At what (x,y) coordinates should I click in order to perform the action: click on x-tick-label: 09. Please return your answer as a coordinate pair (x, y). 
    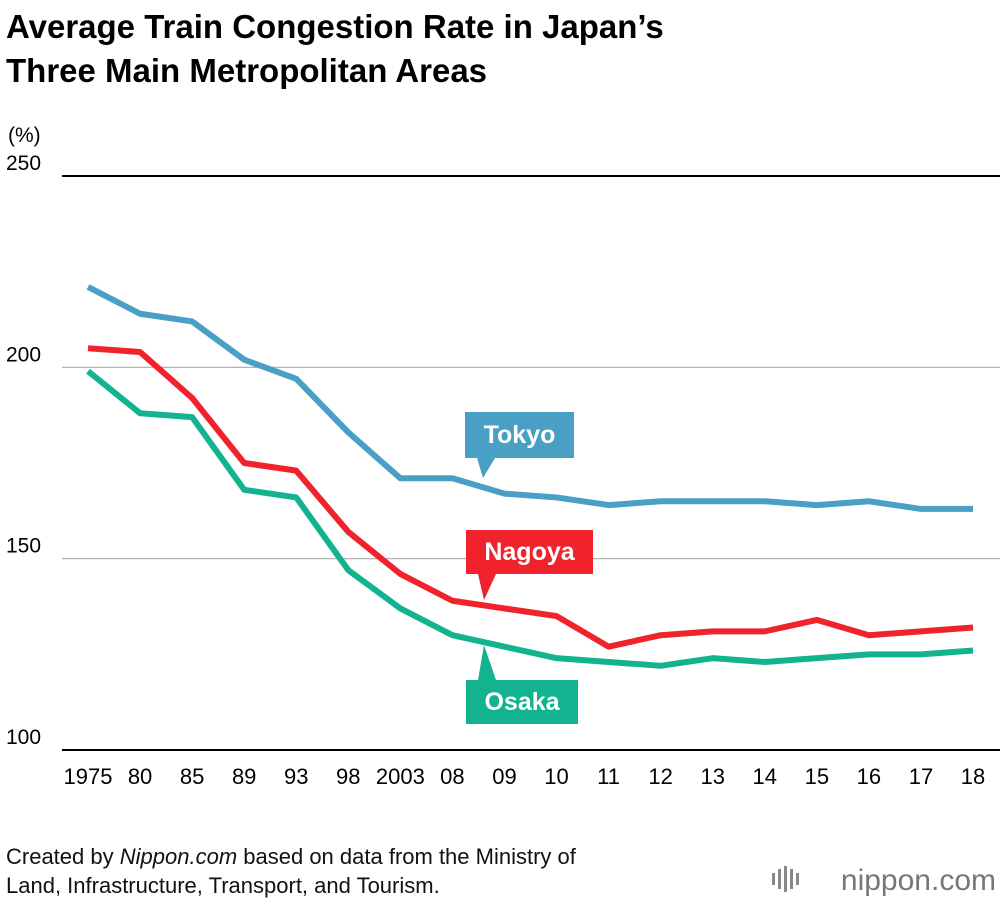
    Looking at the image, I should click on (504, 776).